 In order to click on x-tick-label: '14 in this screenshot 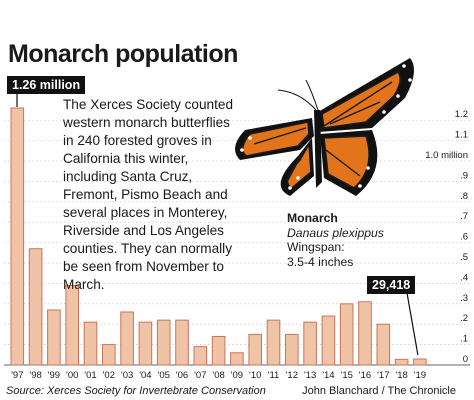, I will do `click(328, 375)`.